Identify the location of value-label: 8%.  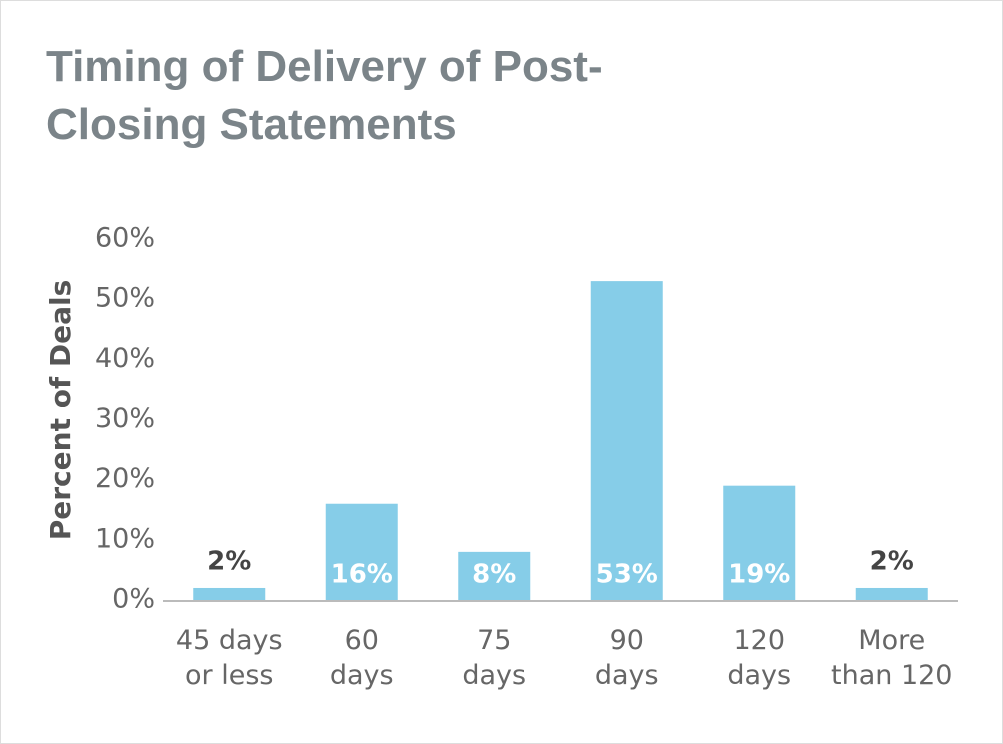
(494, 575).